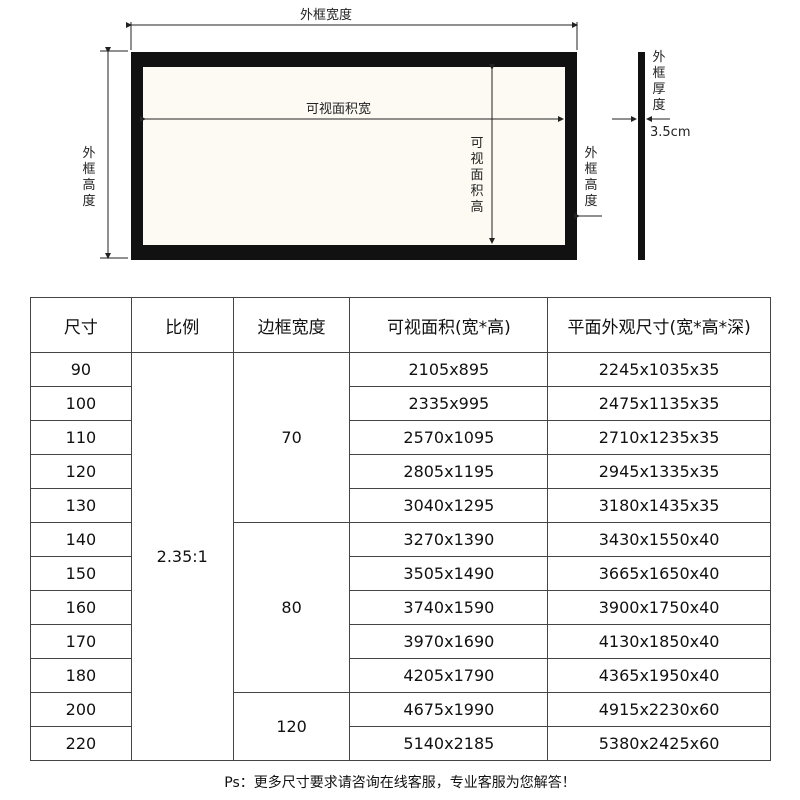 Image resolution: width=800 pixels, height=800 pixels. Describe the element at coordinates (591, 177) in the screenshot. I see `frame-height-label: 外框高度` at that location.